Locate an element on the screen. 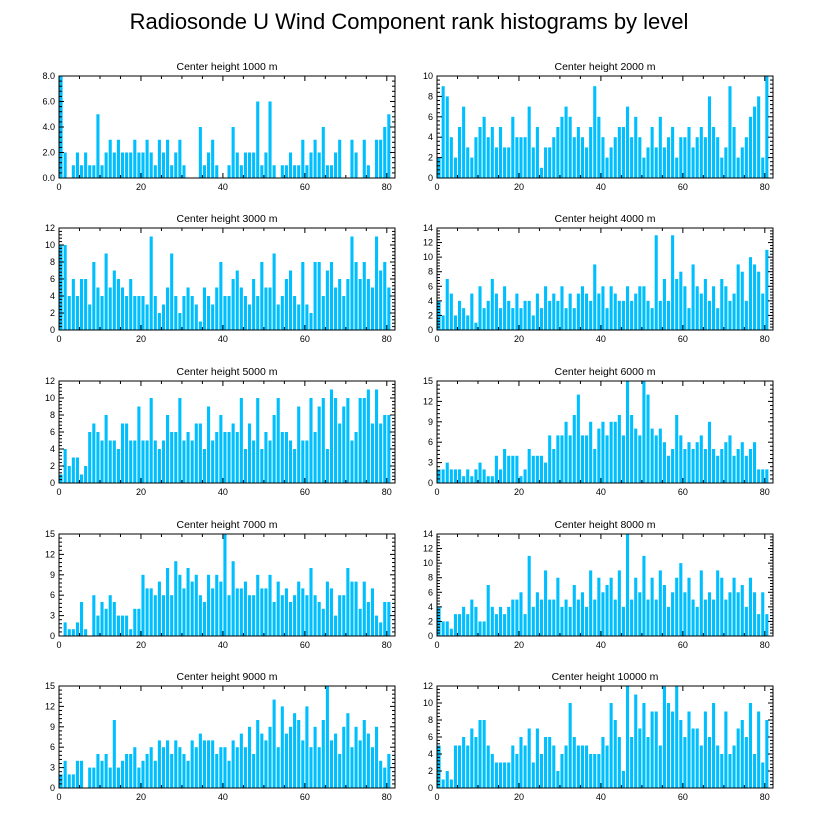 Image resolution: width=818 pixels, height=824 pixels. x-tick-label: 60 is located at coordinates (683, 797).